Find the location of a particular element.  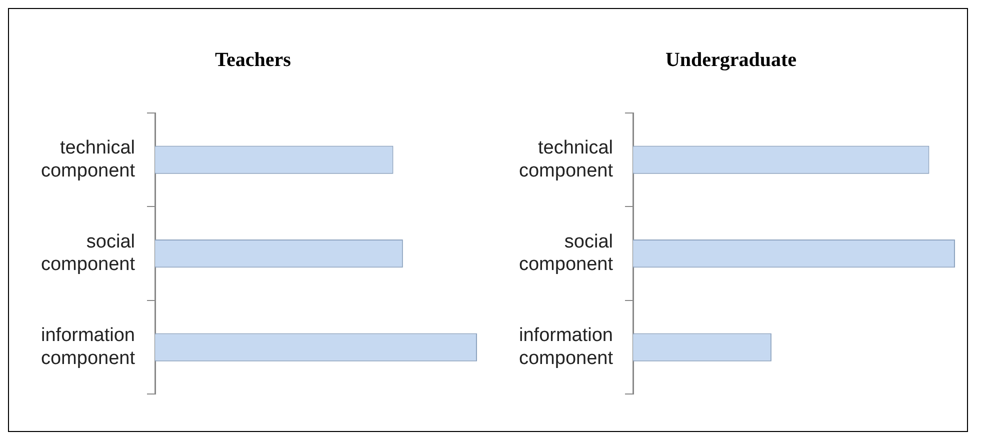

chart-title: Undergraduate is located at coordinates (731, 60).